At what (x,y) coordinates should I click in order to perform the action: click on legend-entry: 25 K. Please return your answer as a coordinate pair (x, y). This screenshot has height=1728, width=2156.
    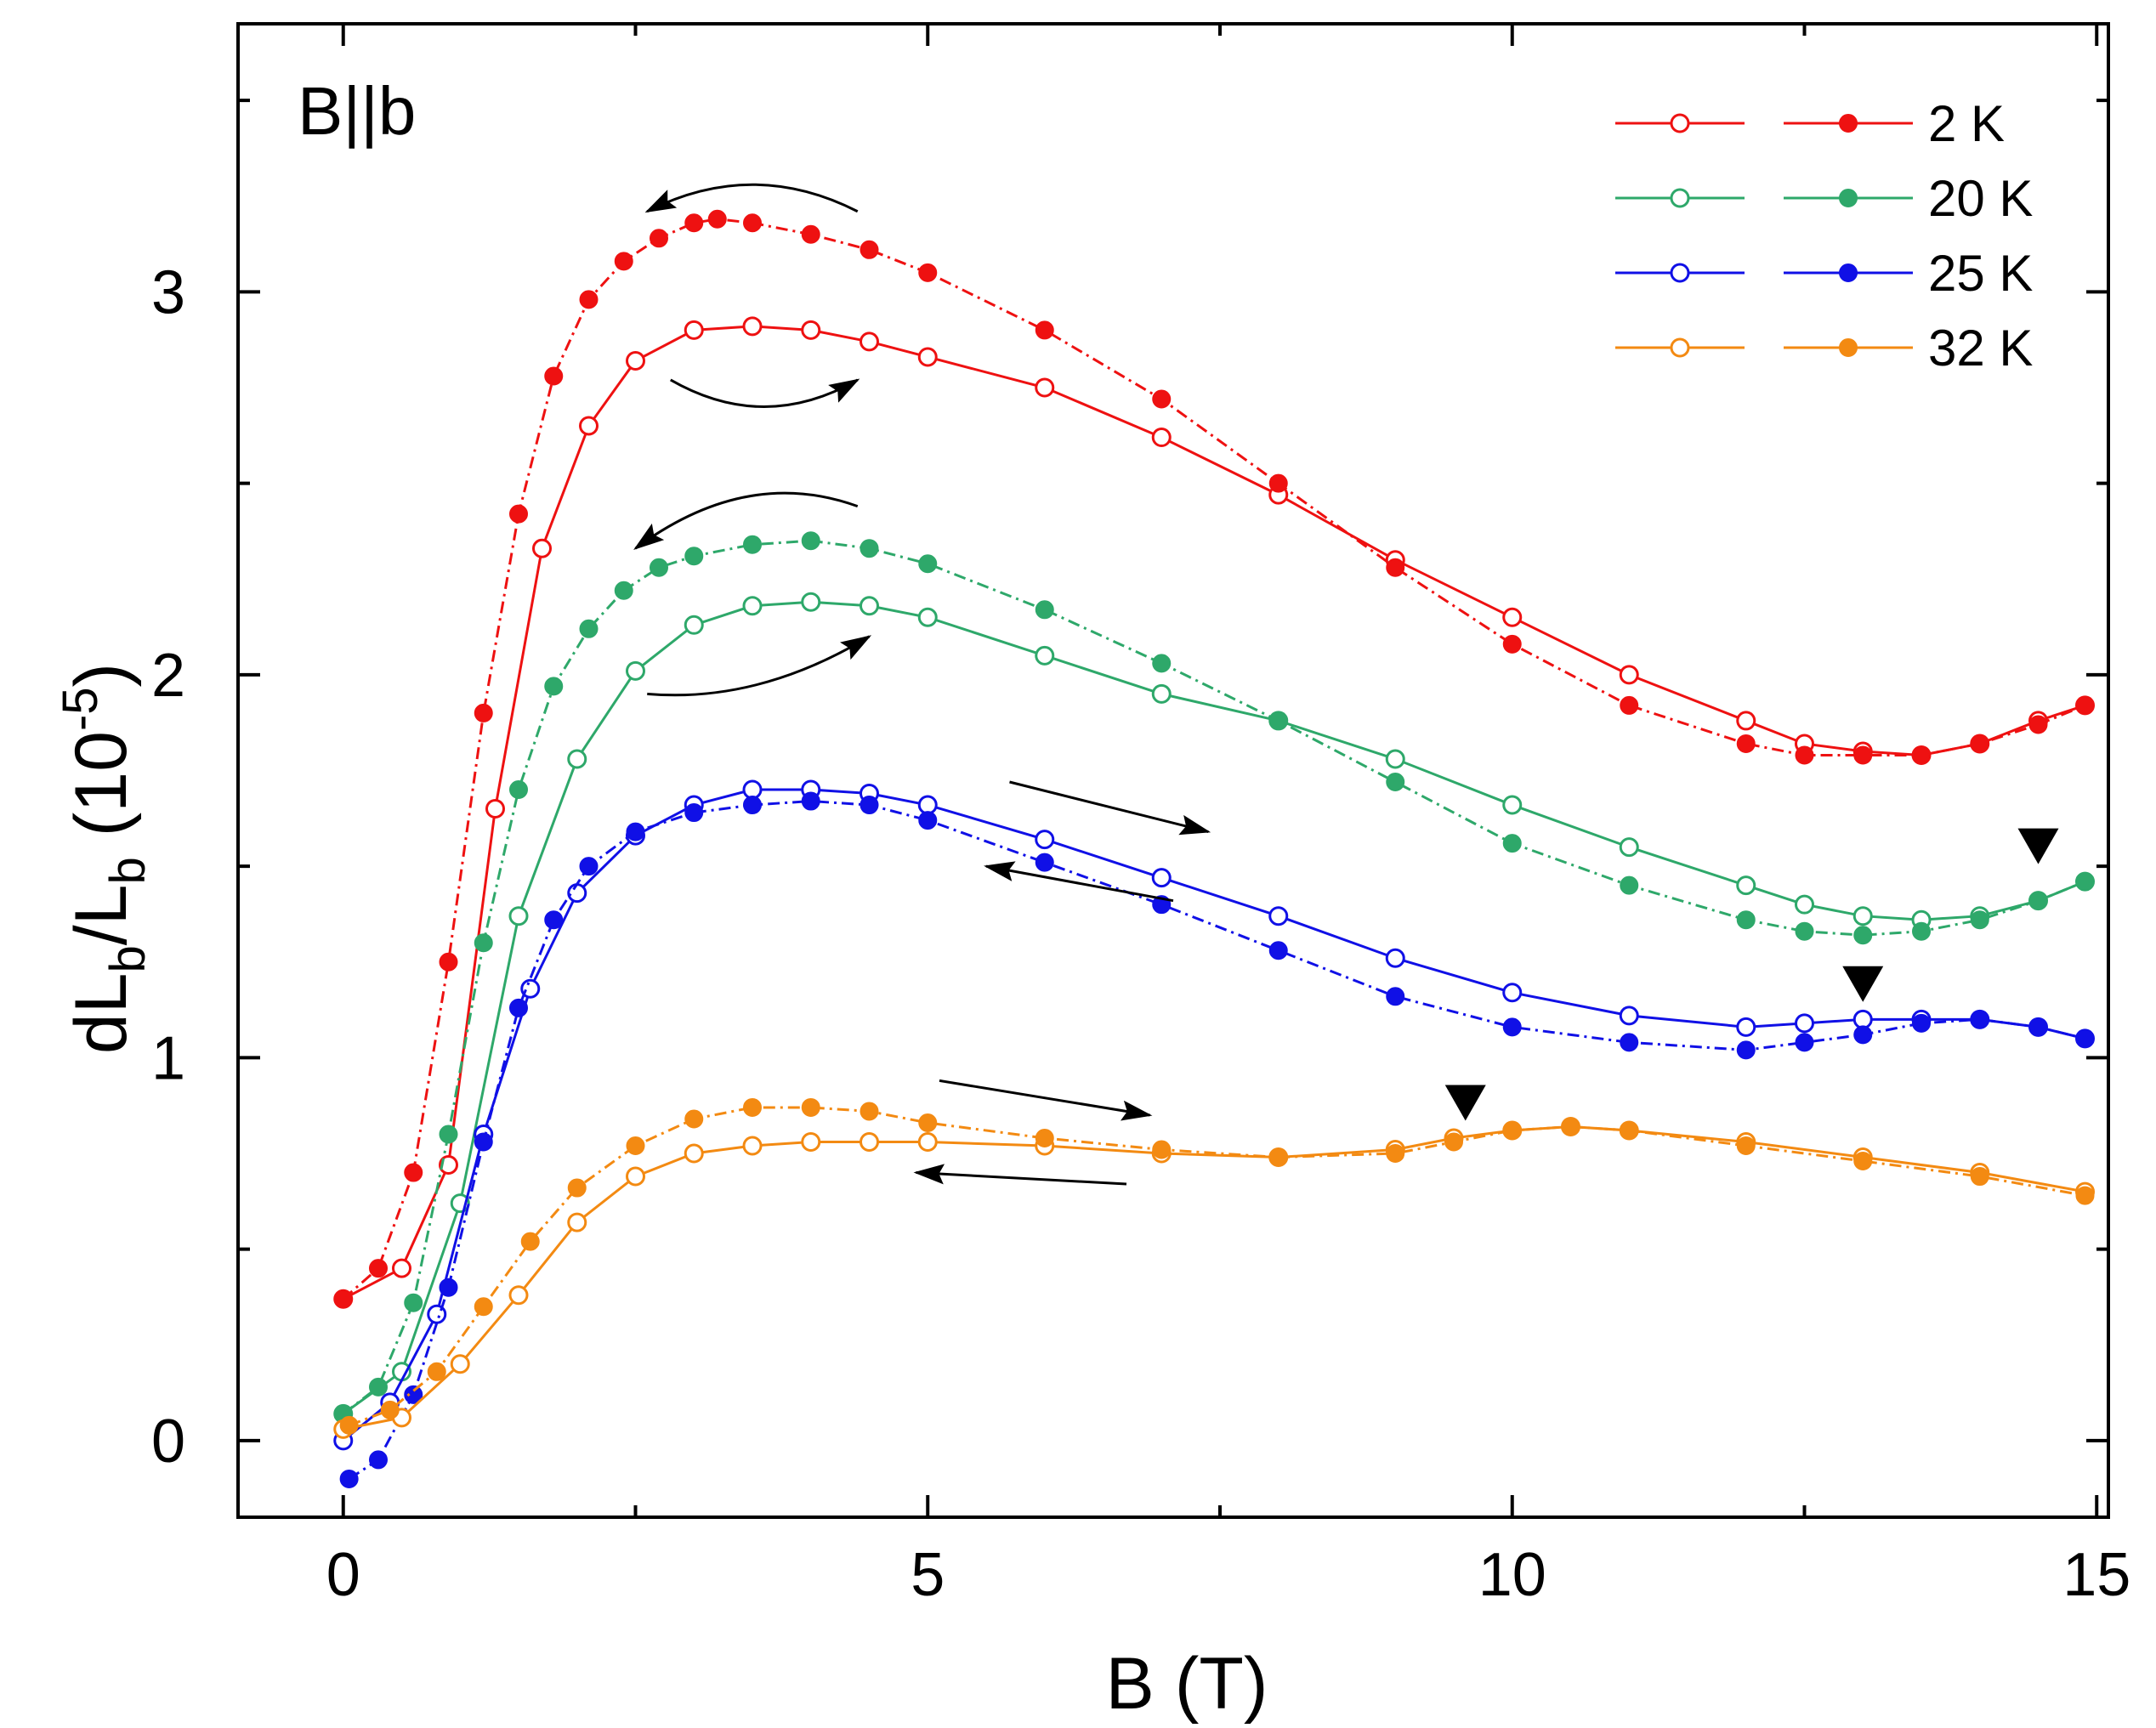
    Looking at the image, I should click on (1824, 273).